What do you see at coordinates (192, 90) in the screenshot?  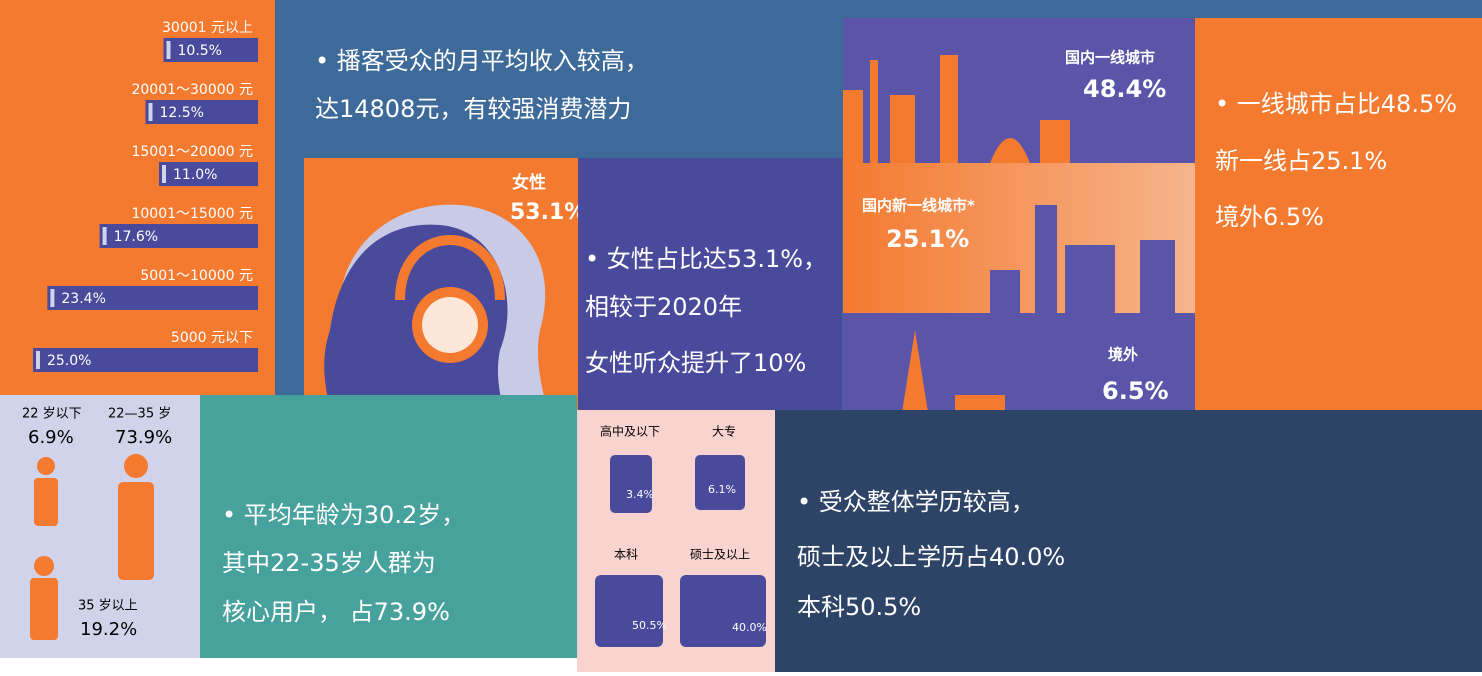 I see `income-range: 20001～30000 元` at bounding box center [192, 90].